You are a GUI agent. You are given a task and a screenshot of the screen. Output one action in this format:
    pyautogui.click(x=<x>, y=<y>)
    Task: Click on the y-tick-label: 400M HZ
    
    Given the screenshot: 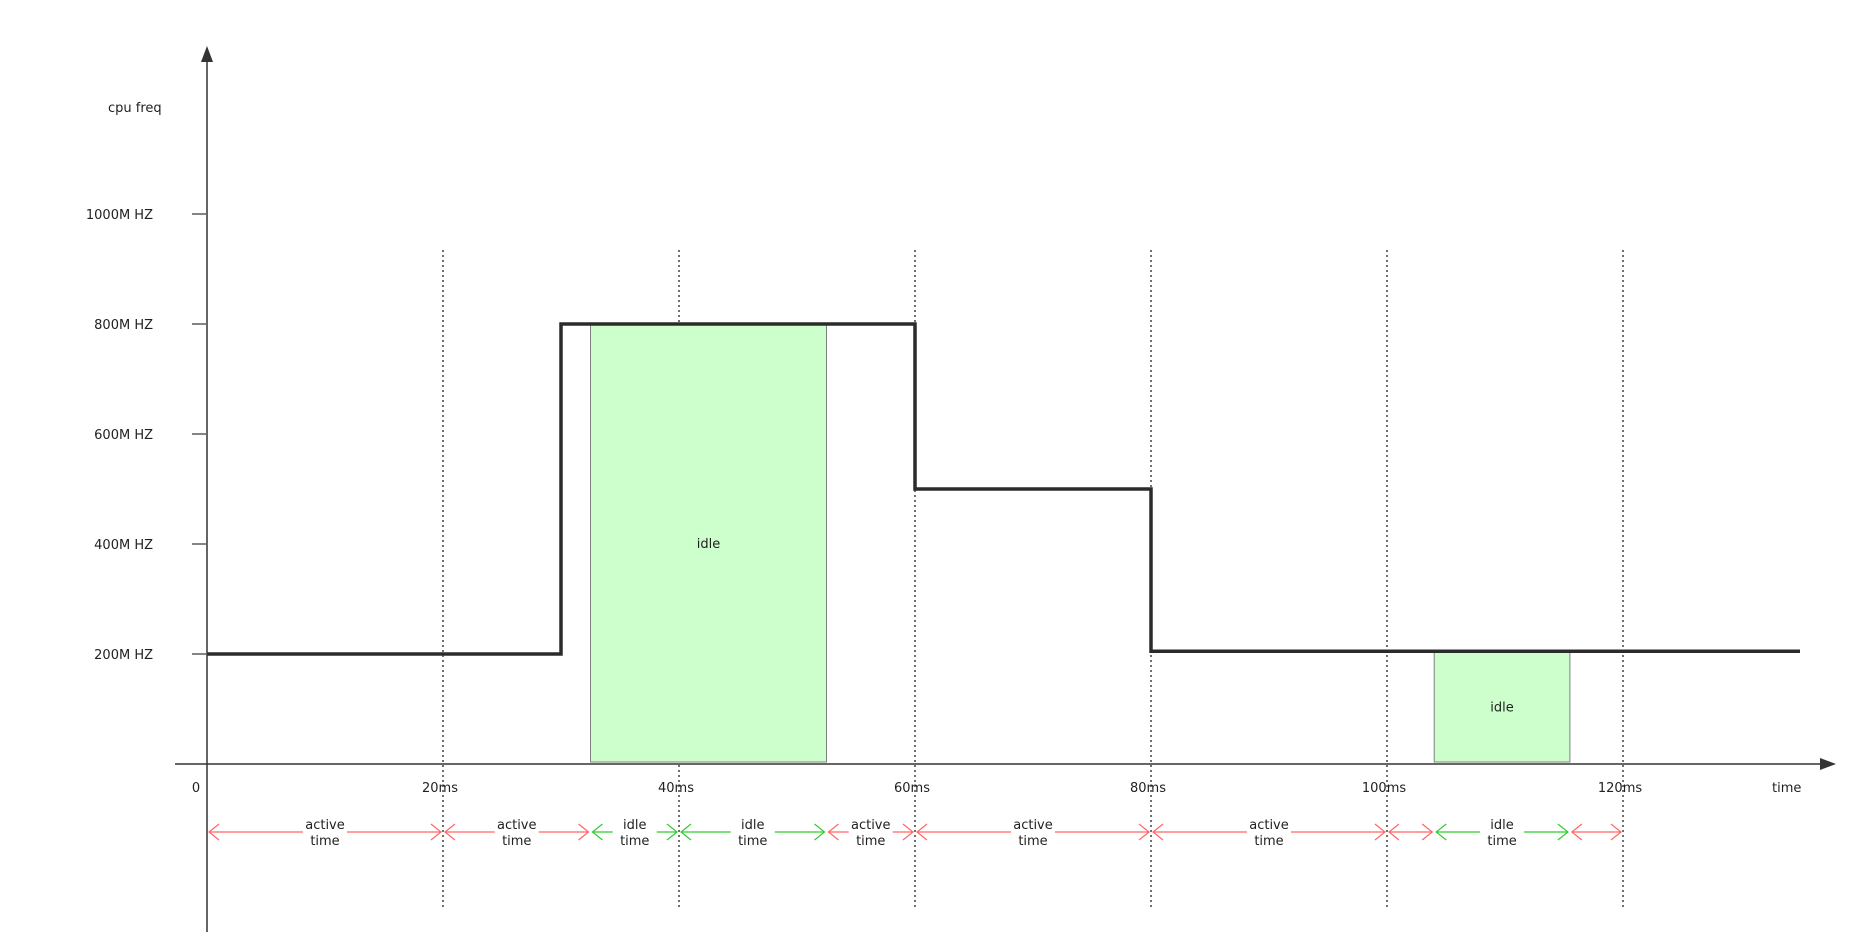 What is the action you would take?
    pyautogui.click(x=123, y=545)
    